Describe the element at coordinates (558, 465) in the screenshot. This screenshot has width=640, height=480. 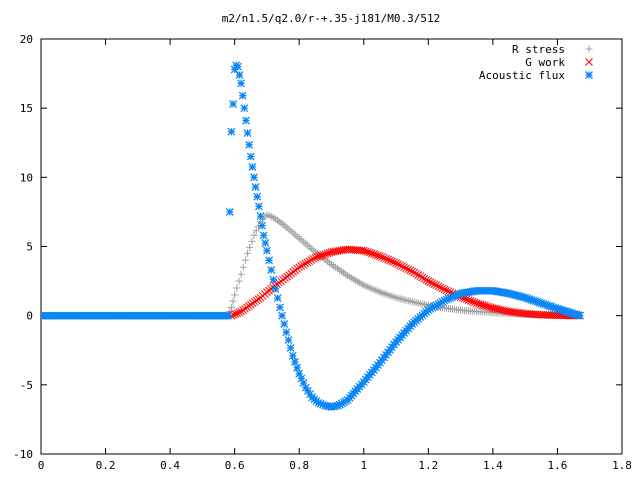
I see `x-tick-label: 1.6` at that location.